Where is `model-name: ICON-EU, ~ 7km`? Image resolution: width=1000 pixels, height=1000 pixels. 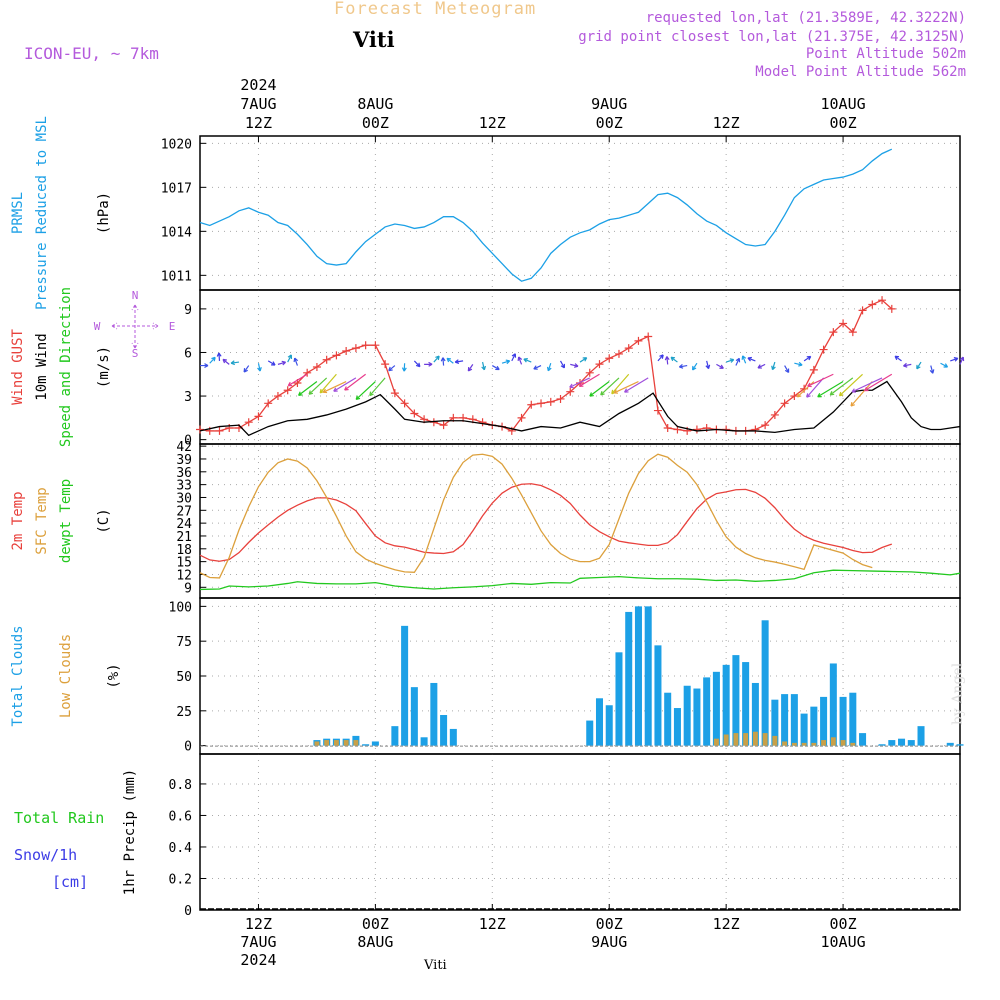
model-name: ICON-EU, ~ 7km is located at coordinates (91, 53).